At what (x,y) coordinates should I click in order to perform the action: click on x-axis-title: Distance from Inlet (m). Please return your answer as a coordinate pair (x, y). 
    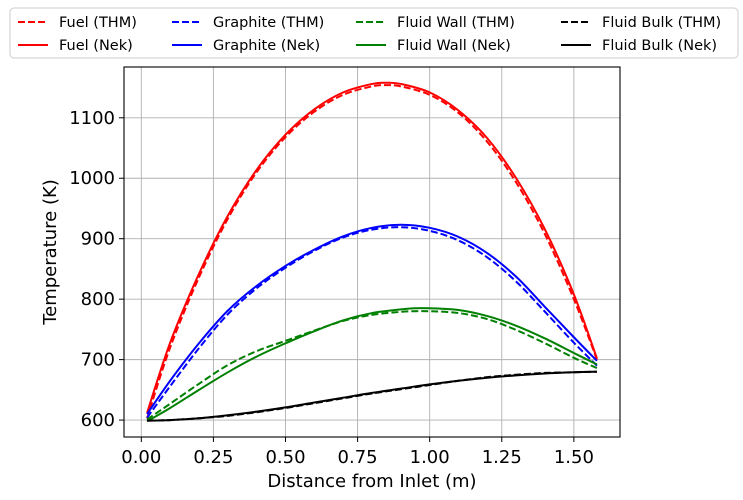
    Looking at the image, I should click on (371, 481).